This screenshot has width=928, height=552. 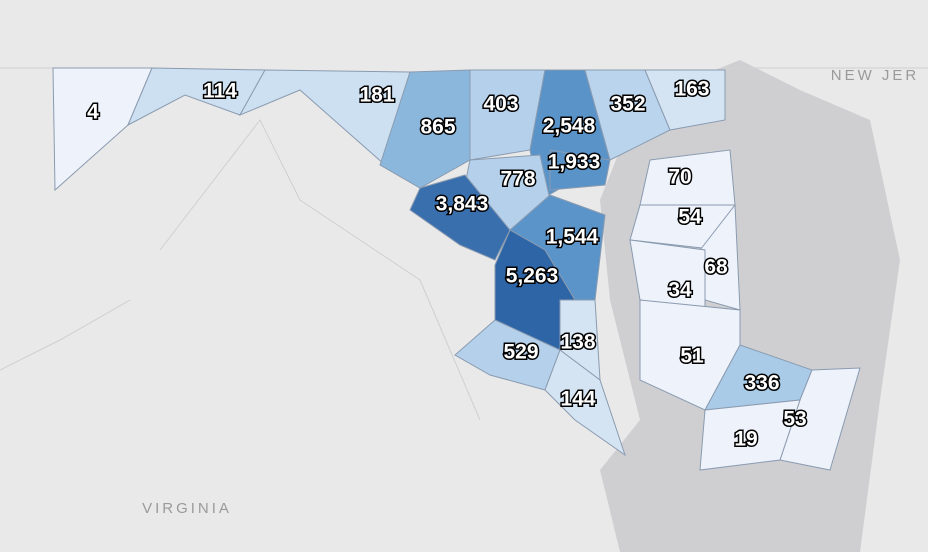 I want to click on count-label: 51, so click(x=692, y=356).